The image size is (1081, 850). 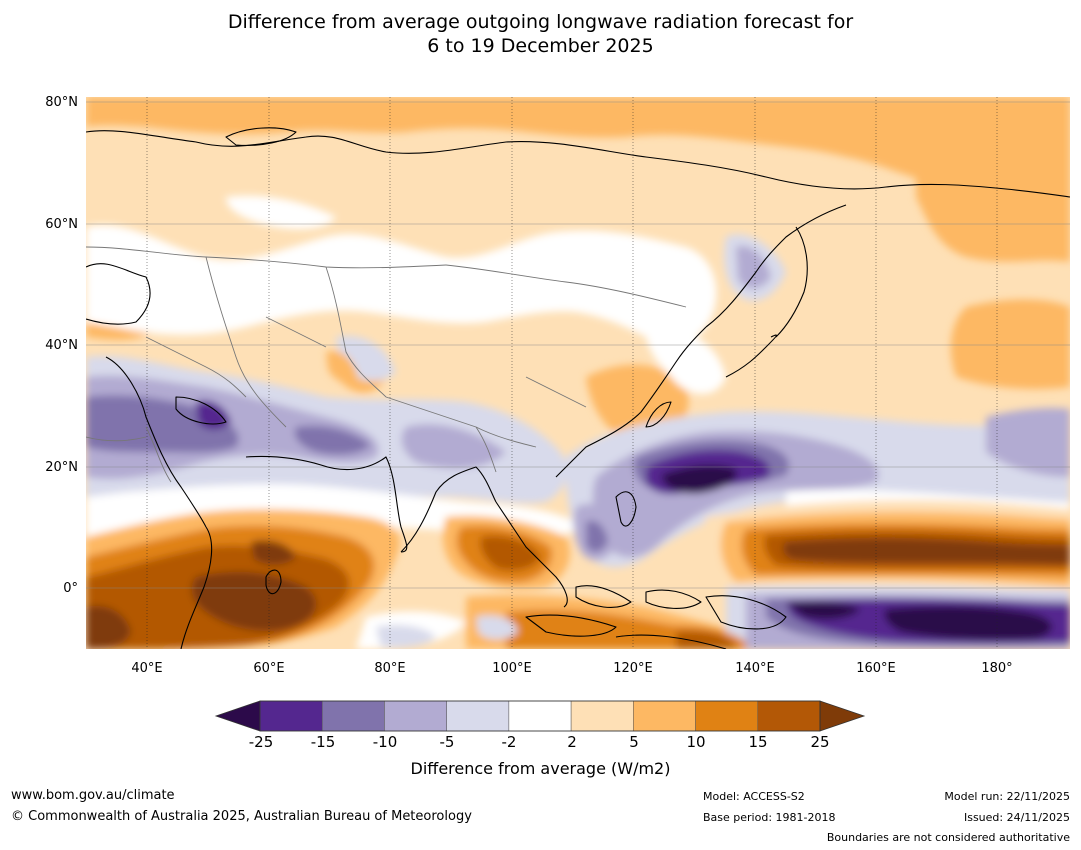 I want to click on colorbar-tick: -5, so click(x=447, y=742).